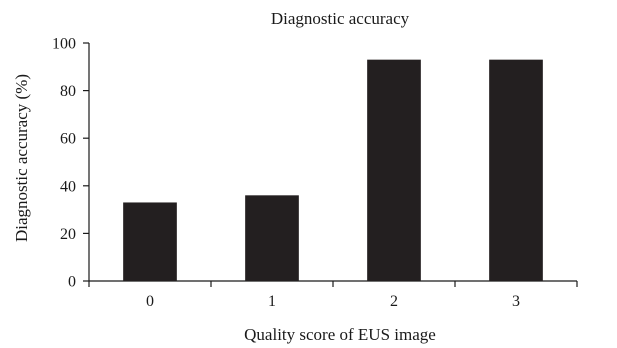 This screenshot has width=617, height=348. I want to click on x-axis: 0 1 2 3, so click(333, 295).